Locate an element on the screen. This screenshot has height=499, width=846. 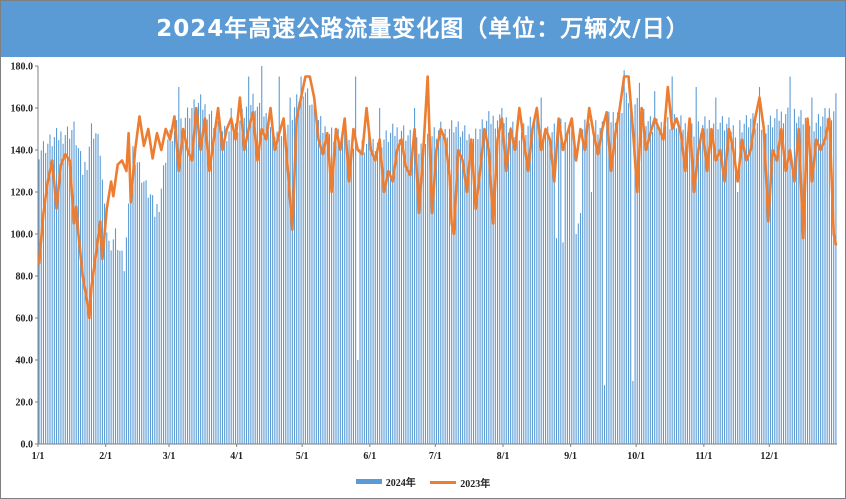
x-tick-label: 4/1 is located at coordinates (236, 456).